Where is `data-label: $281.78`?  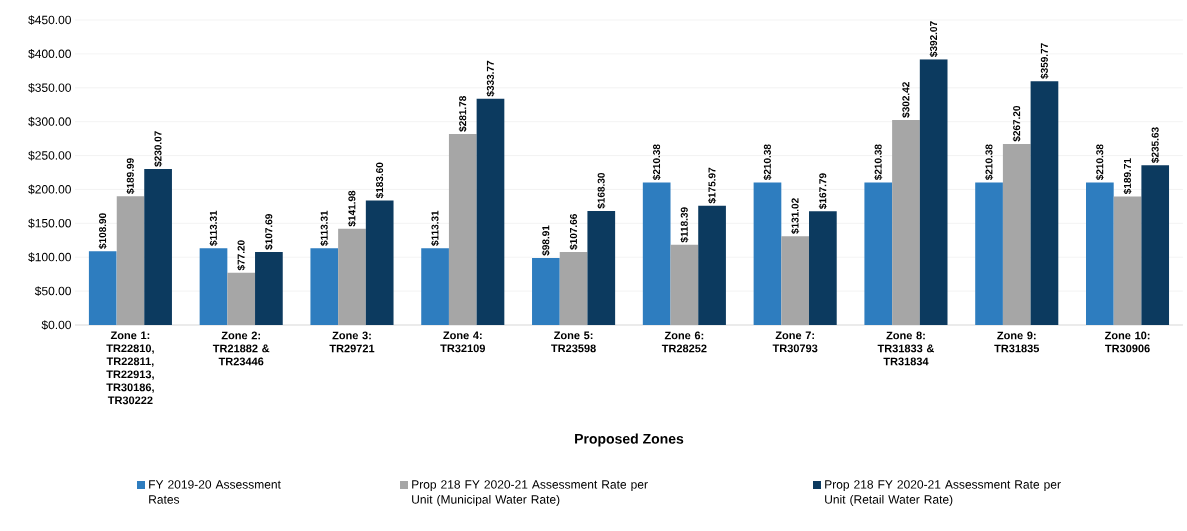
data-label: $281.78 is located at coordinates (462, 113).